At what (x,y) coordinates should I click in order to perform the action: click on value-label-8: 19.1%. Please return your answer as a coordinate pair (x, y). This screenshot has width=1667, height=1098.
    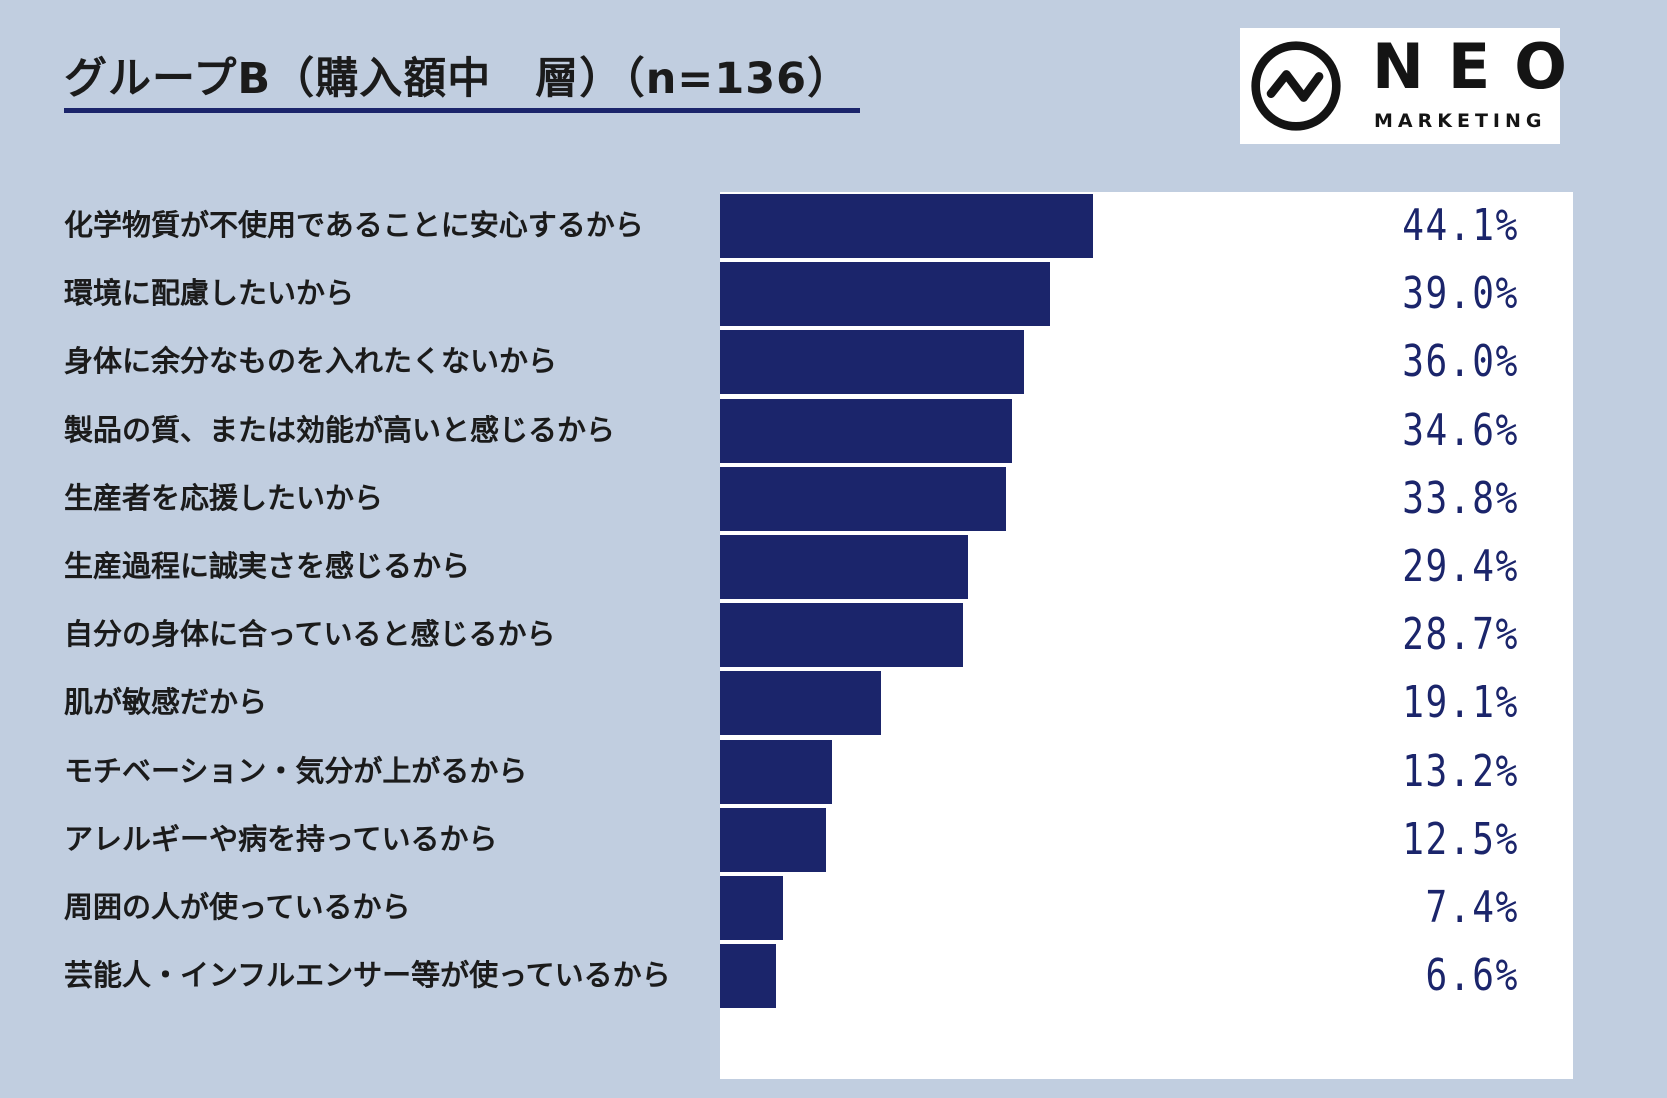
    Looking at the image, I should click on (1460, 703).